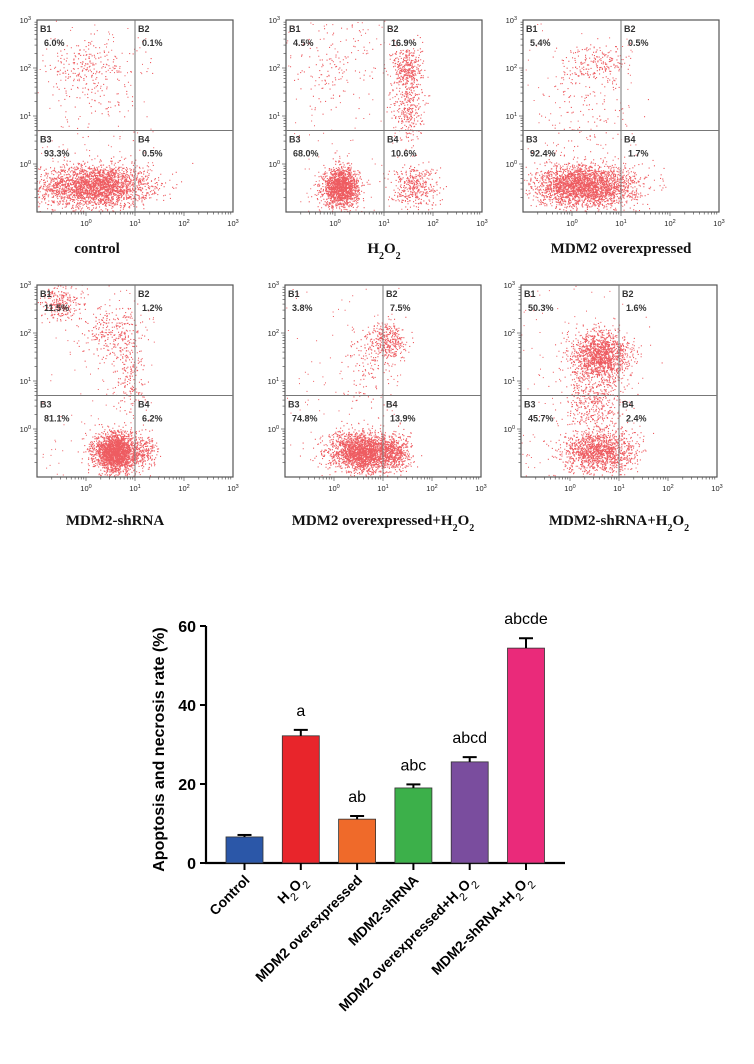 This screenshot has height=1064, width=754. I want to click on quadrant-b1-percent: 6.0%, so click(54, 43).